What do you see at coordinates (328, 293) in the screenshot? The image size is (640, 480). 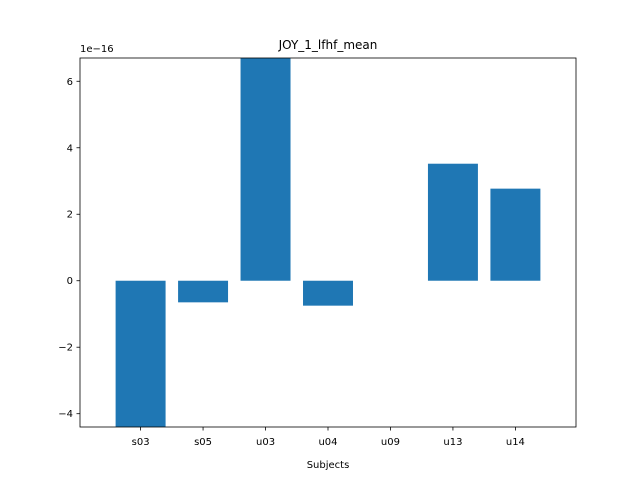 I see `bar-u04` at bounding box center [328, 293].